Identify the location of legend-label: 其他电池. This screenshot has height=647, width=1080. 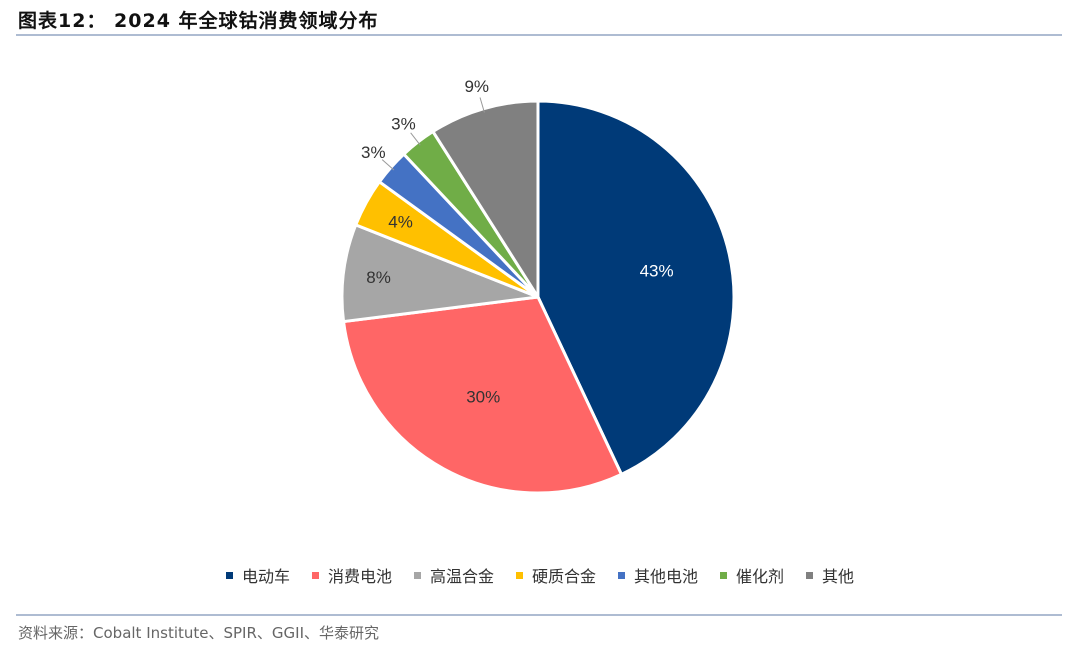
(666, 576).